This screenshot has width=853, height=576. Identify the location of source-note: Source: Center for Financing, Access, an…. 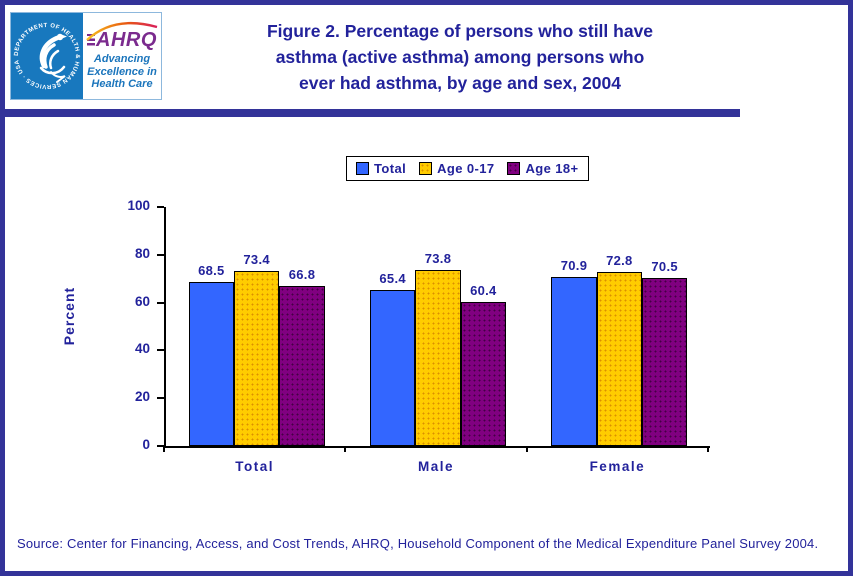
(418, 543).